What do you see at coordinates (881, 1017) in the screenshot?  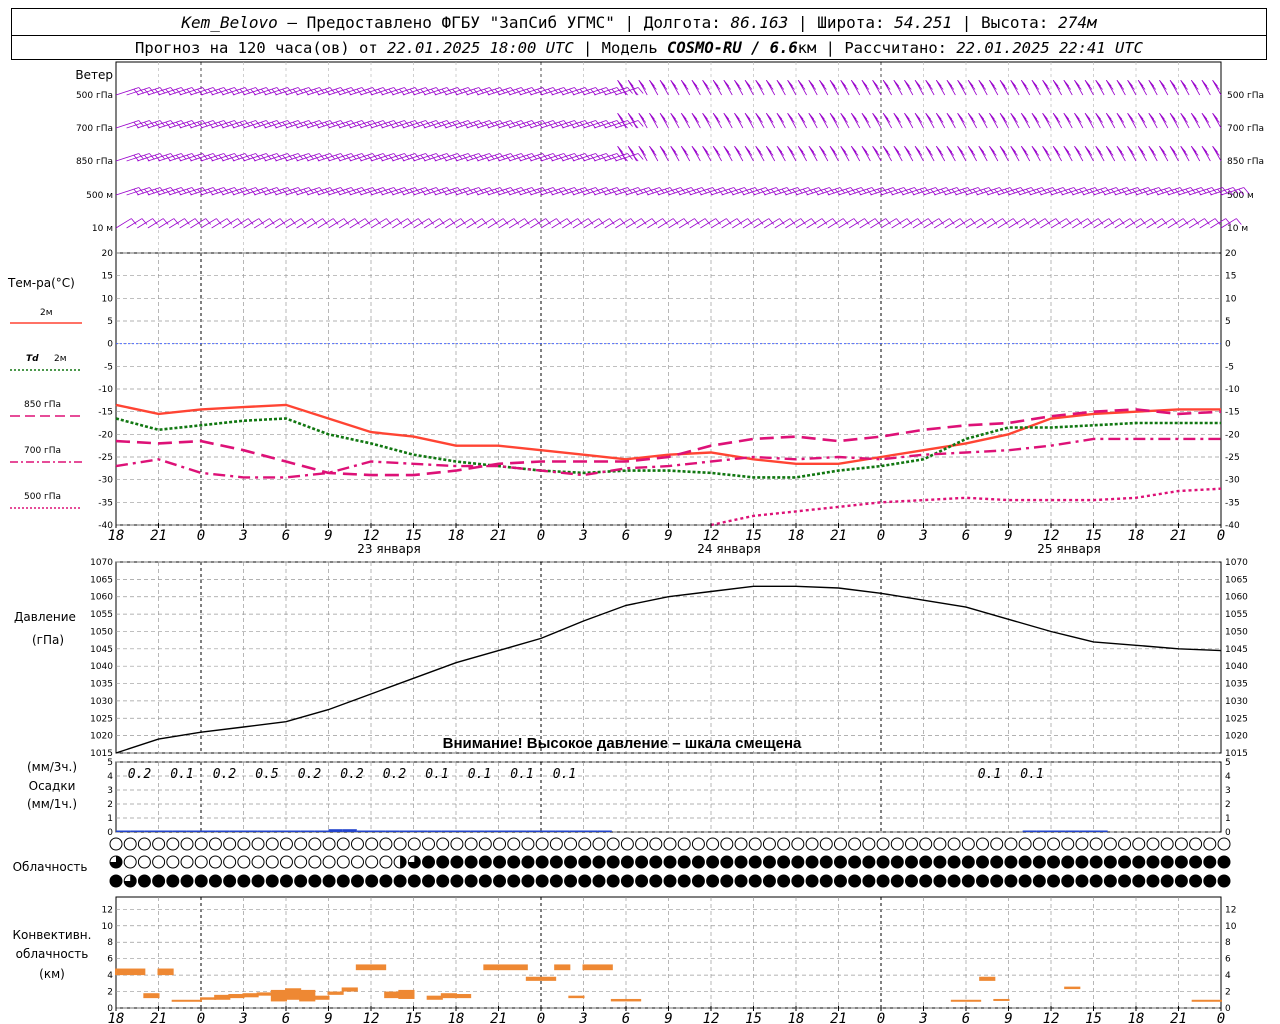 I see `x-tick-label: 0` at bounding box center [881, 1017].